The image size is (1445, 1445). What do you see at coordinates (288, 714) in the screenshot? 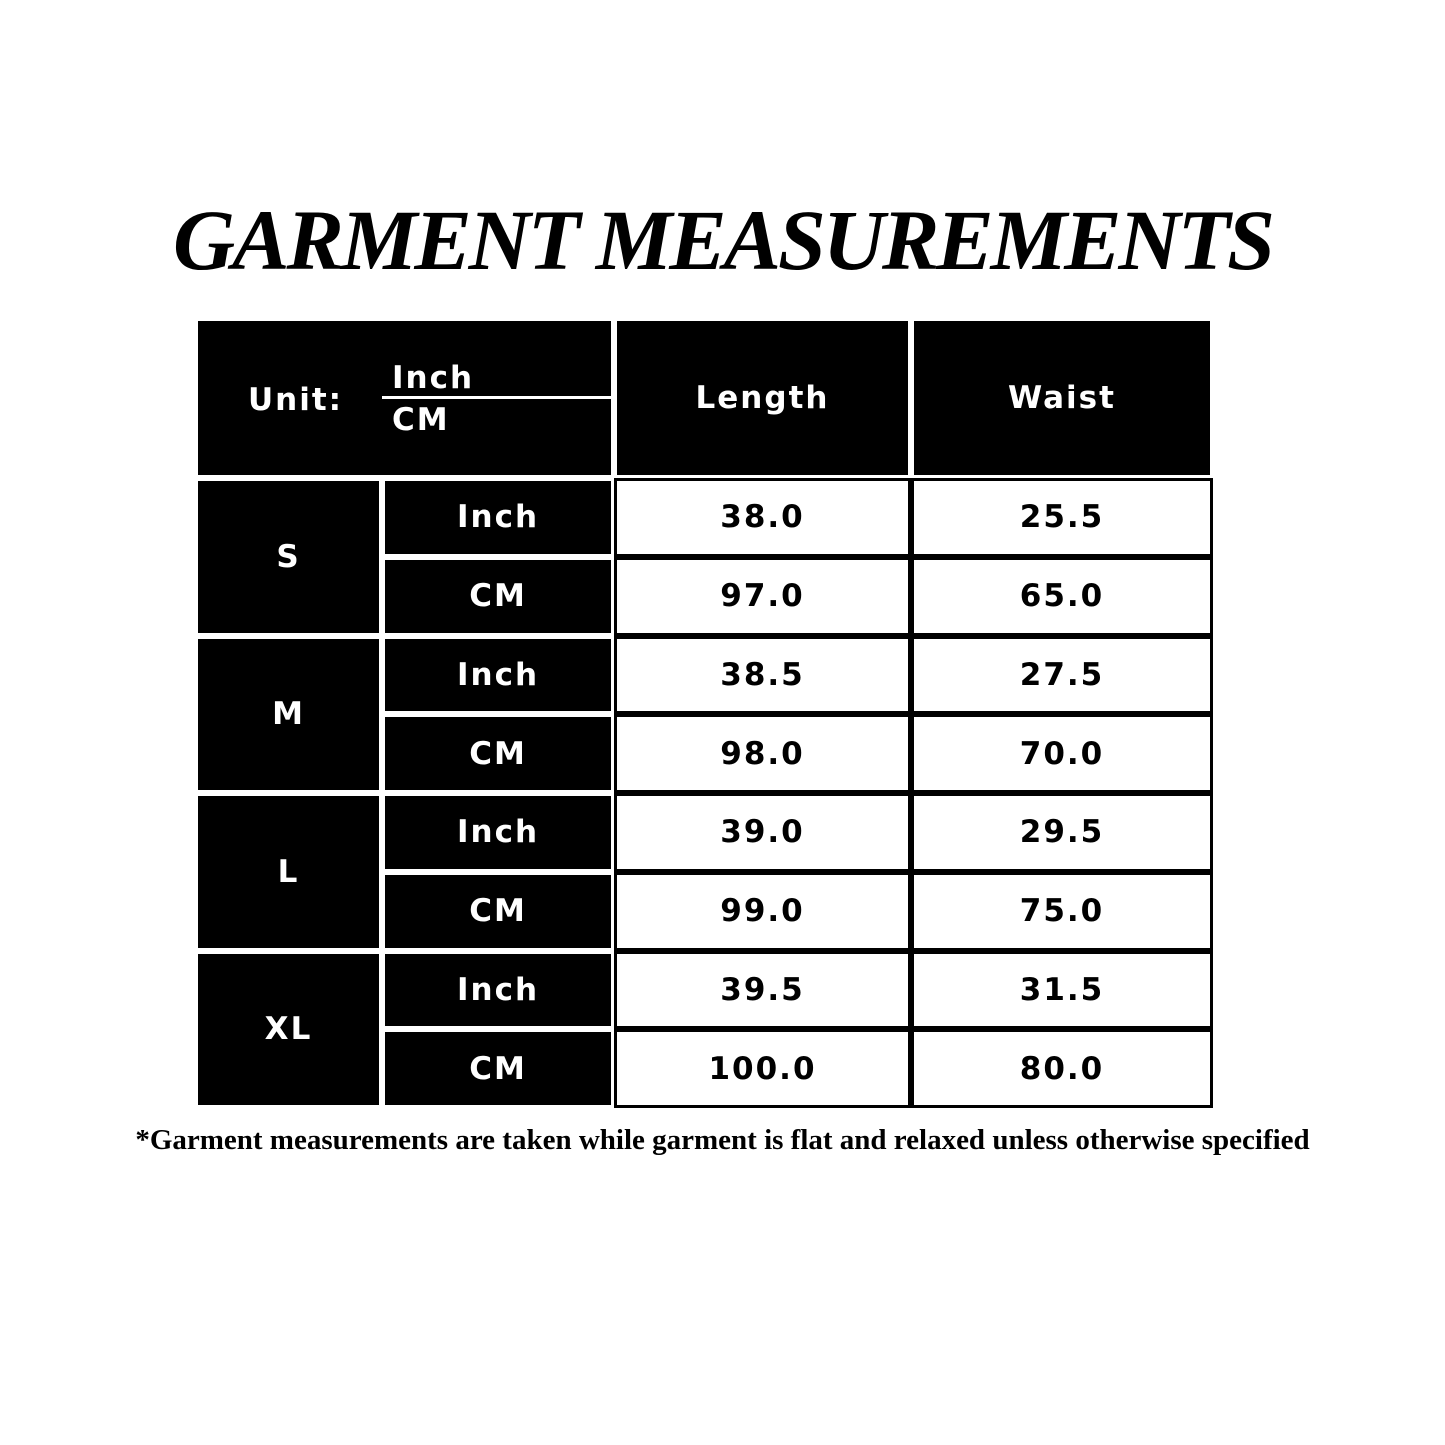
I see `size-label: M` at bounding box center [288, 714].